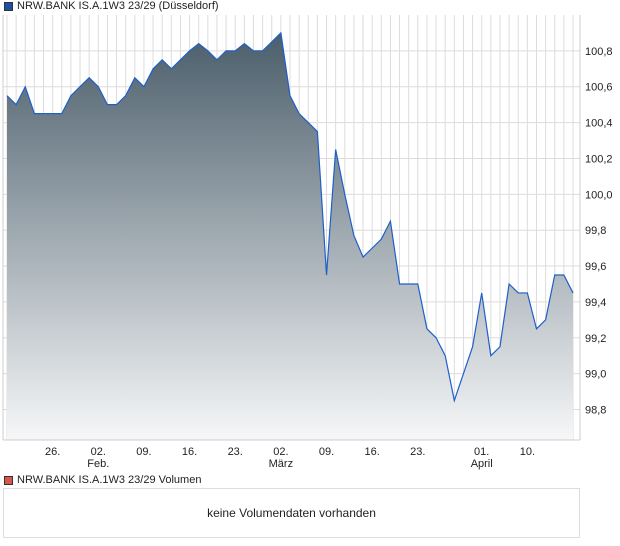  I want to click on y-tick-label: 99,4, so click(595, 303).